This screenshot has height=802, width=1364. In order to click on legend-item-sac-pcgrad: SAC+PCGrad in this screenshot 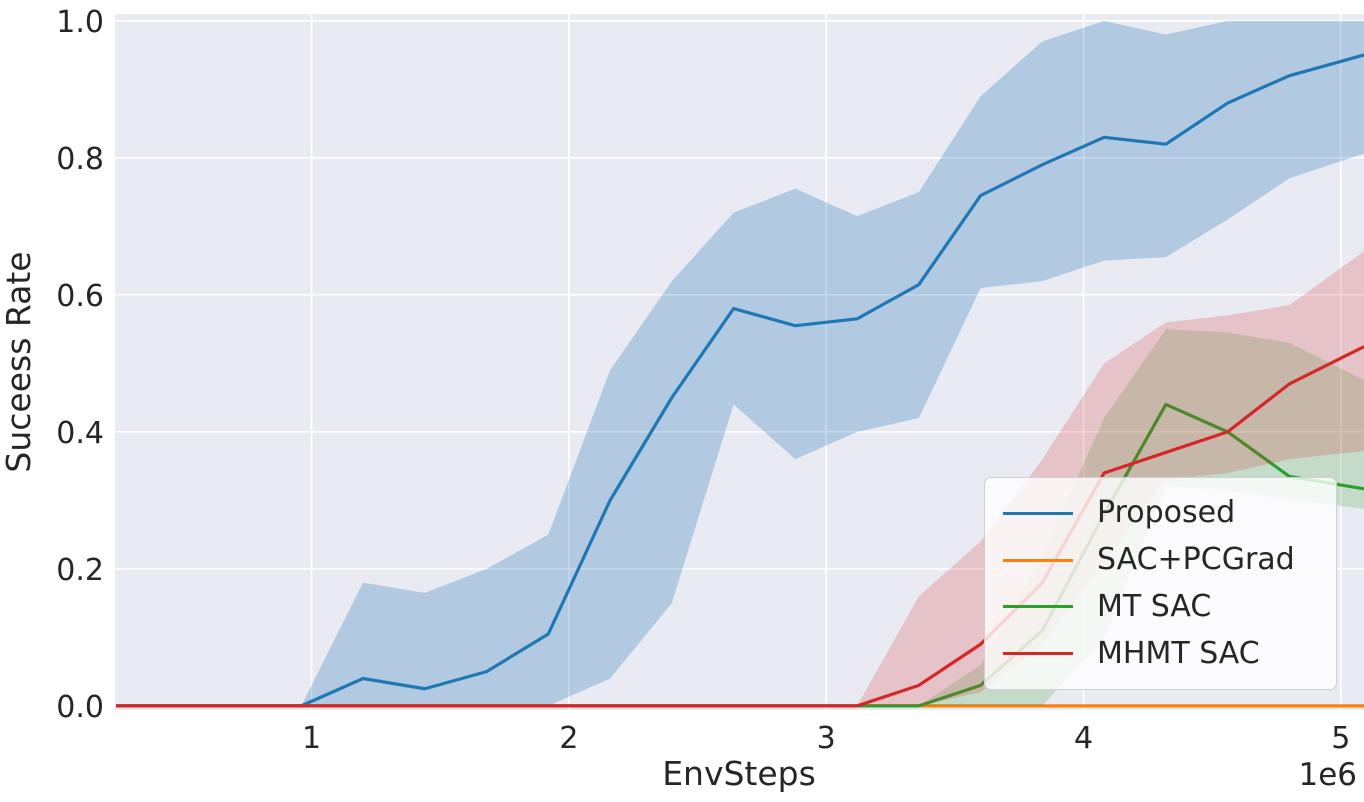, I will do `click(1160, 560)`.